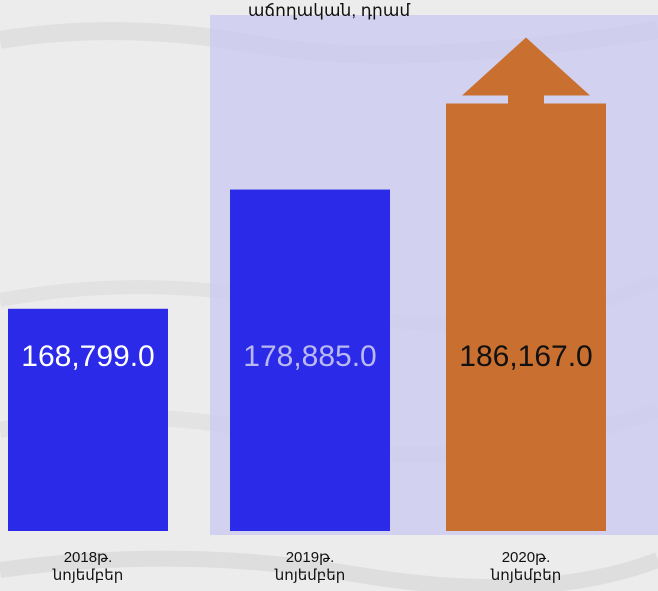 This screenshot has width=658, height=591. Describe the element at coordinates (525, 356) in the screenshot. I see `bar-value-label-2: 186,167.0` at that location.